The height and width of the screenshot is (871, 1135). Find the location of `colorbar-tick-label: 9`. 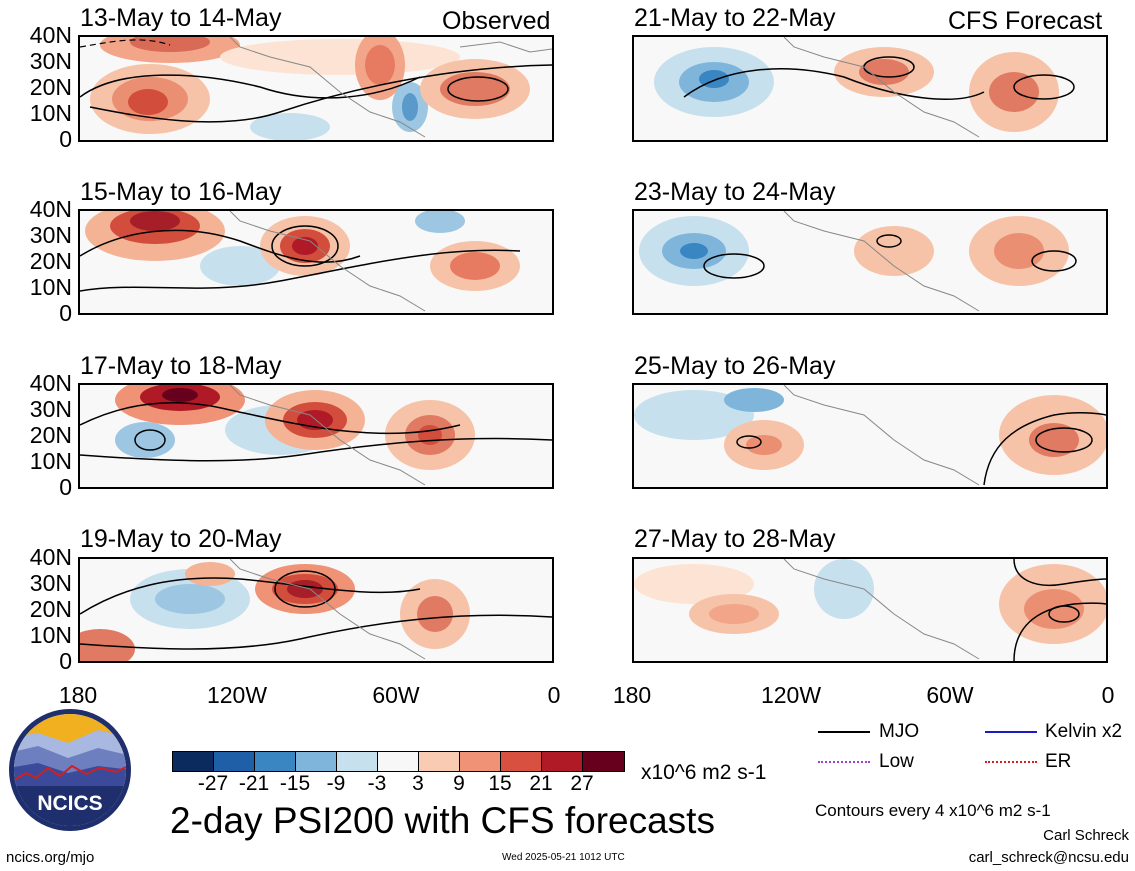

colorbar-tick-label: 9 is located at coordinates (459, 783).